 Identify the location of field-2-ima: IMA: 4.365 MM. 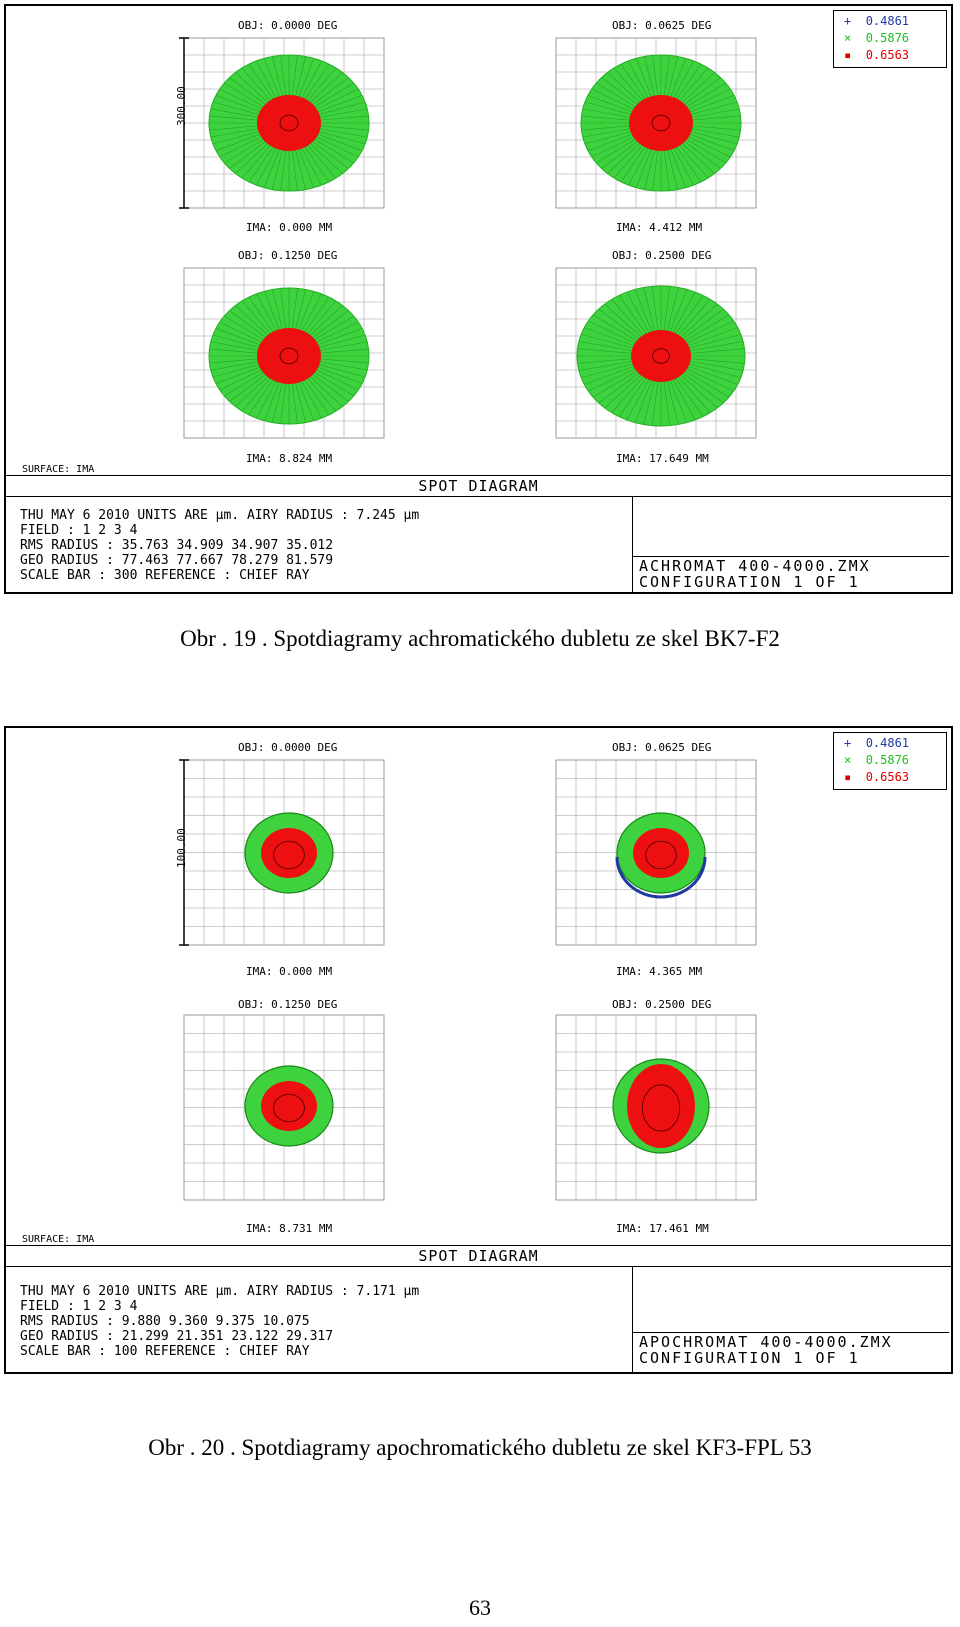
(659, 971).